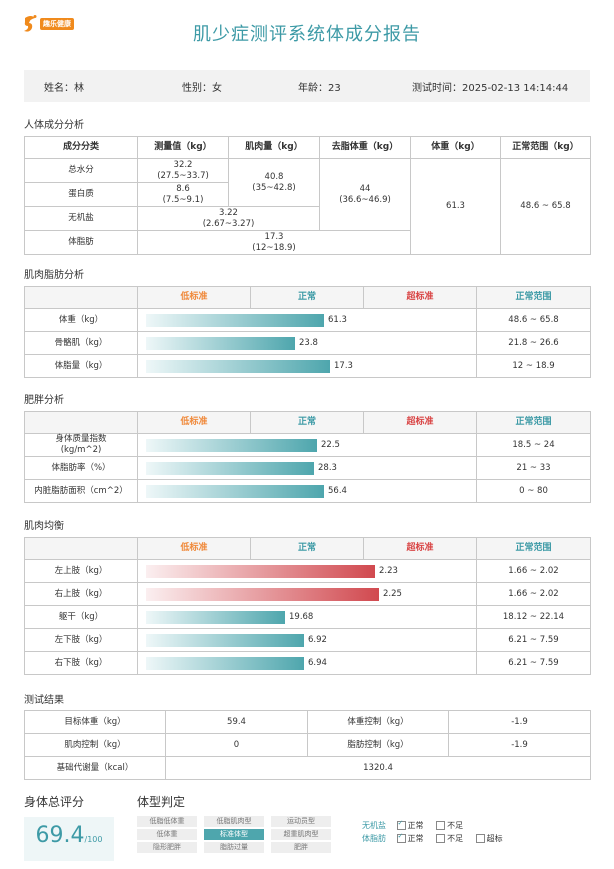 The image size is (614, 869). I want to click on bar-cell: 22.5, so click(307, 445).